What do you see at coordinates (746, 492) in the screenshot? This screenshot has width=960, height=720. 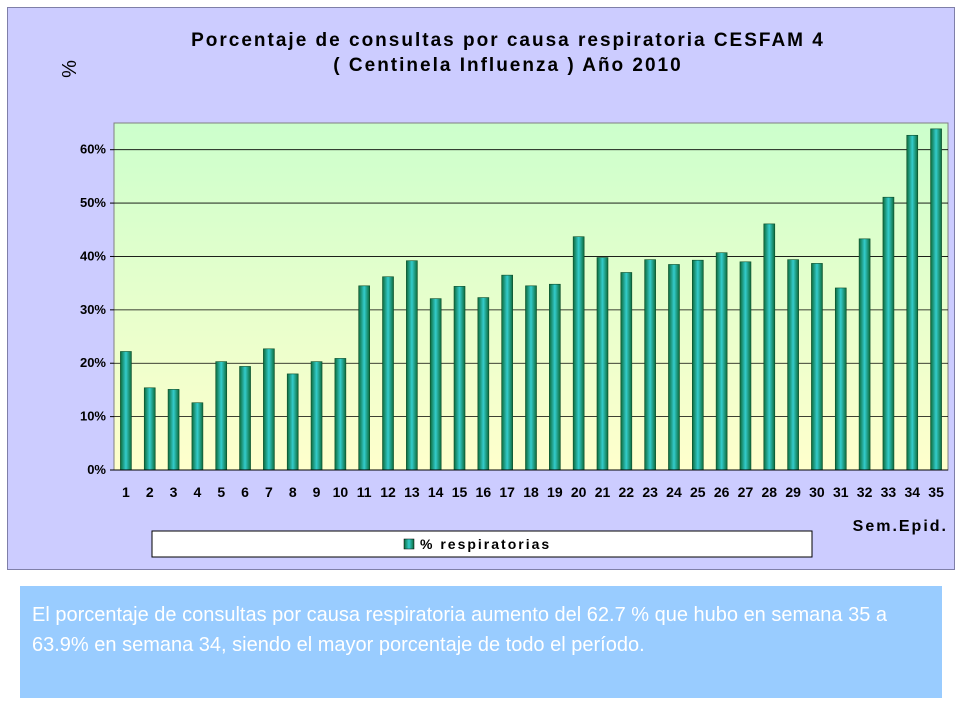 I see `x-tick-label: 27` at bounding box center [746, 492].